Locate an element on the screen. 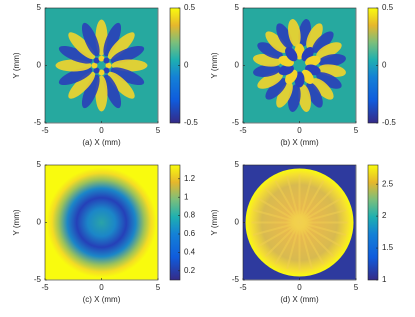 The image size is (415, 317). x-label: (b) X (mm) is located at coordinates (299, 142).